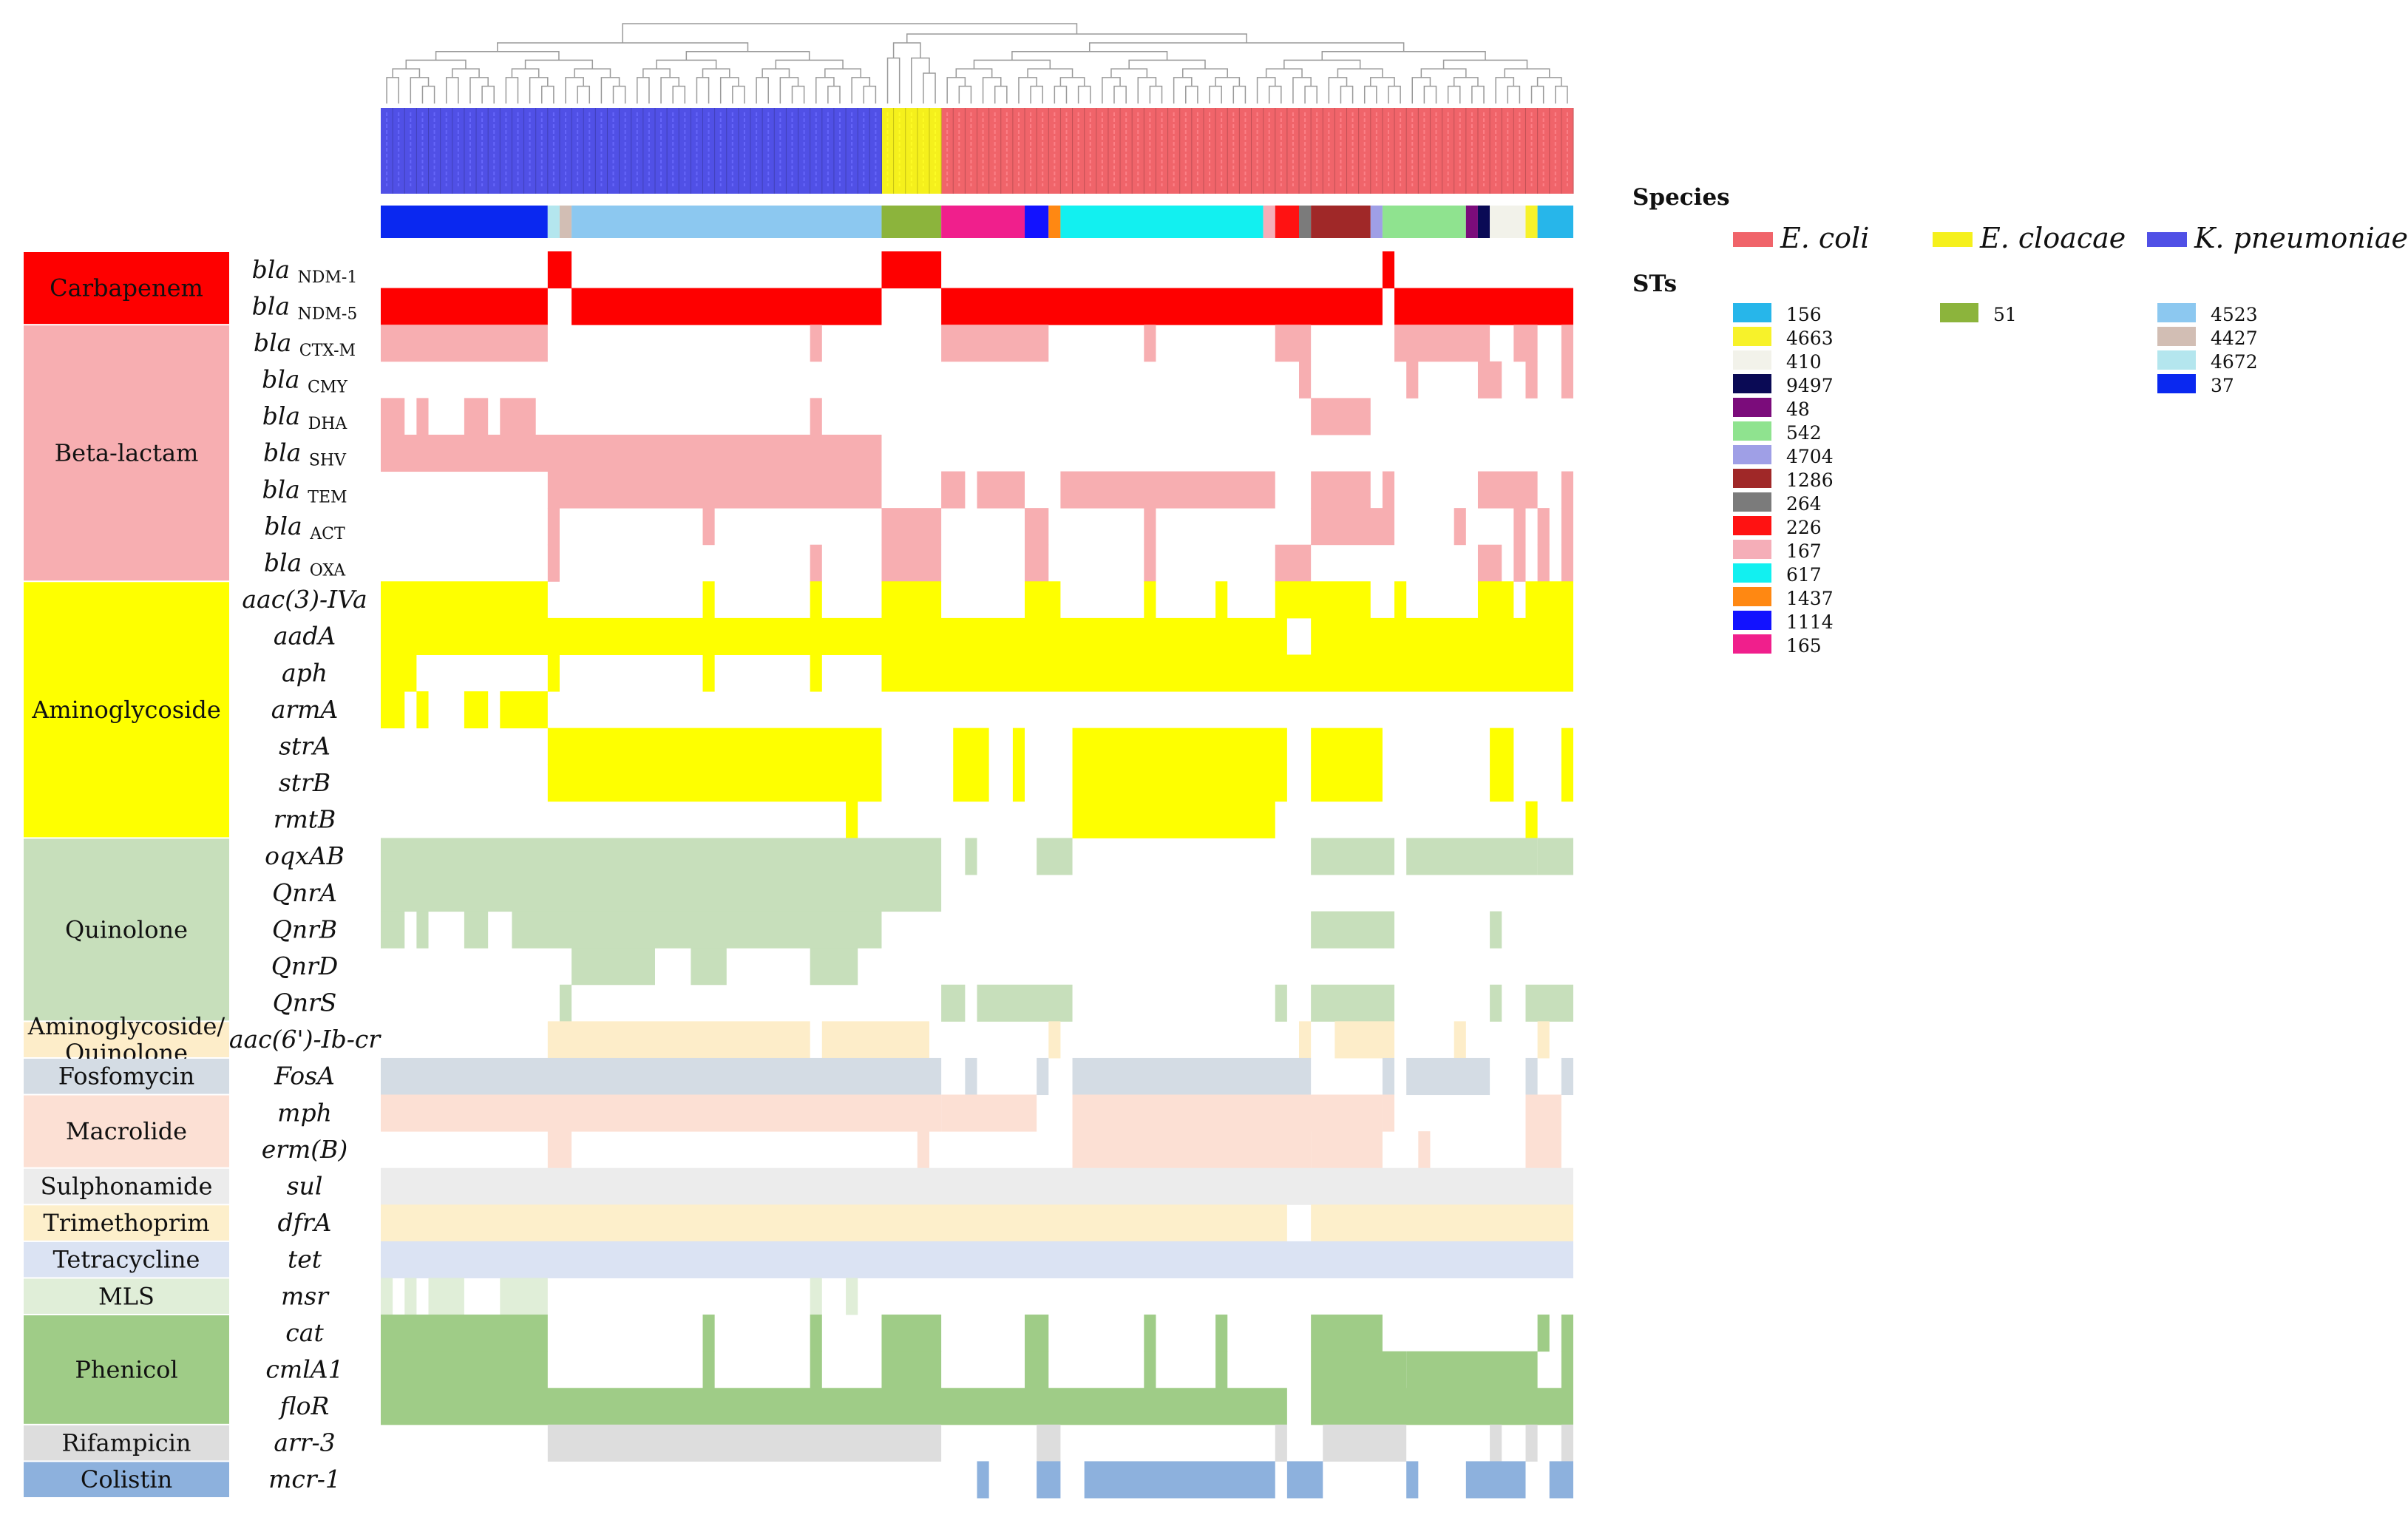 Image resolution: width=2408 pixels, height=1526 pixels. I want to click on st-legend-label: 4672, so click(2234, 362).